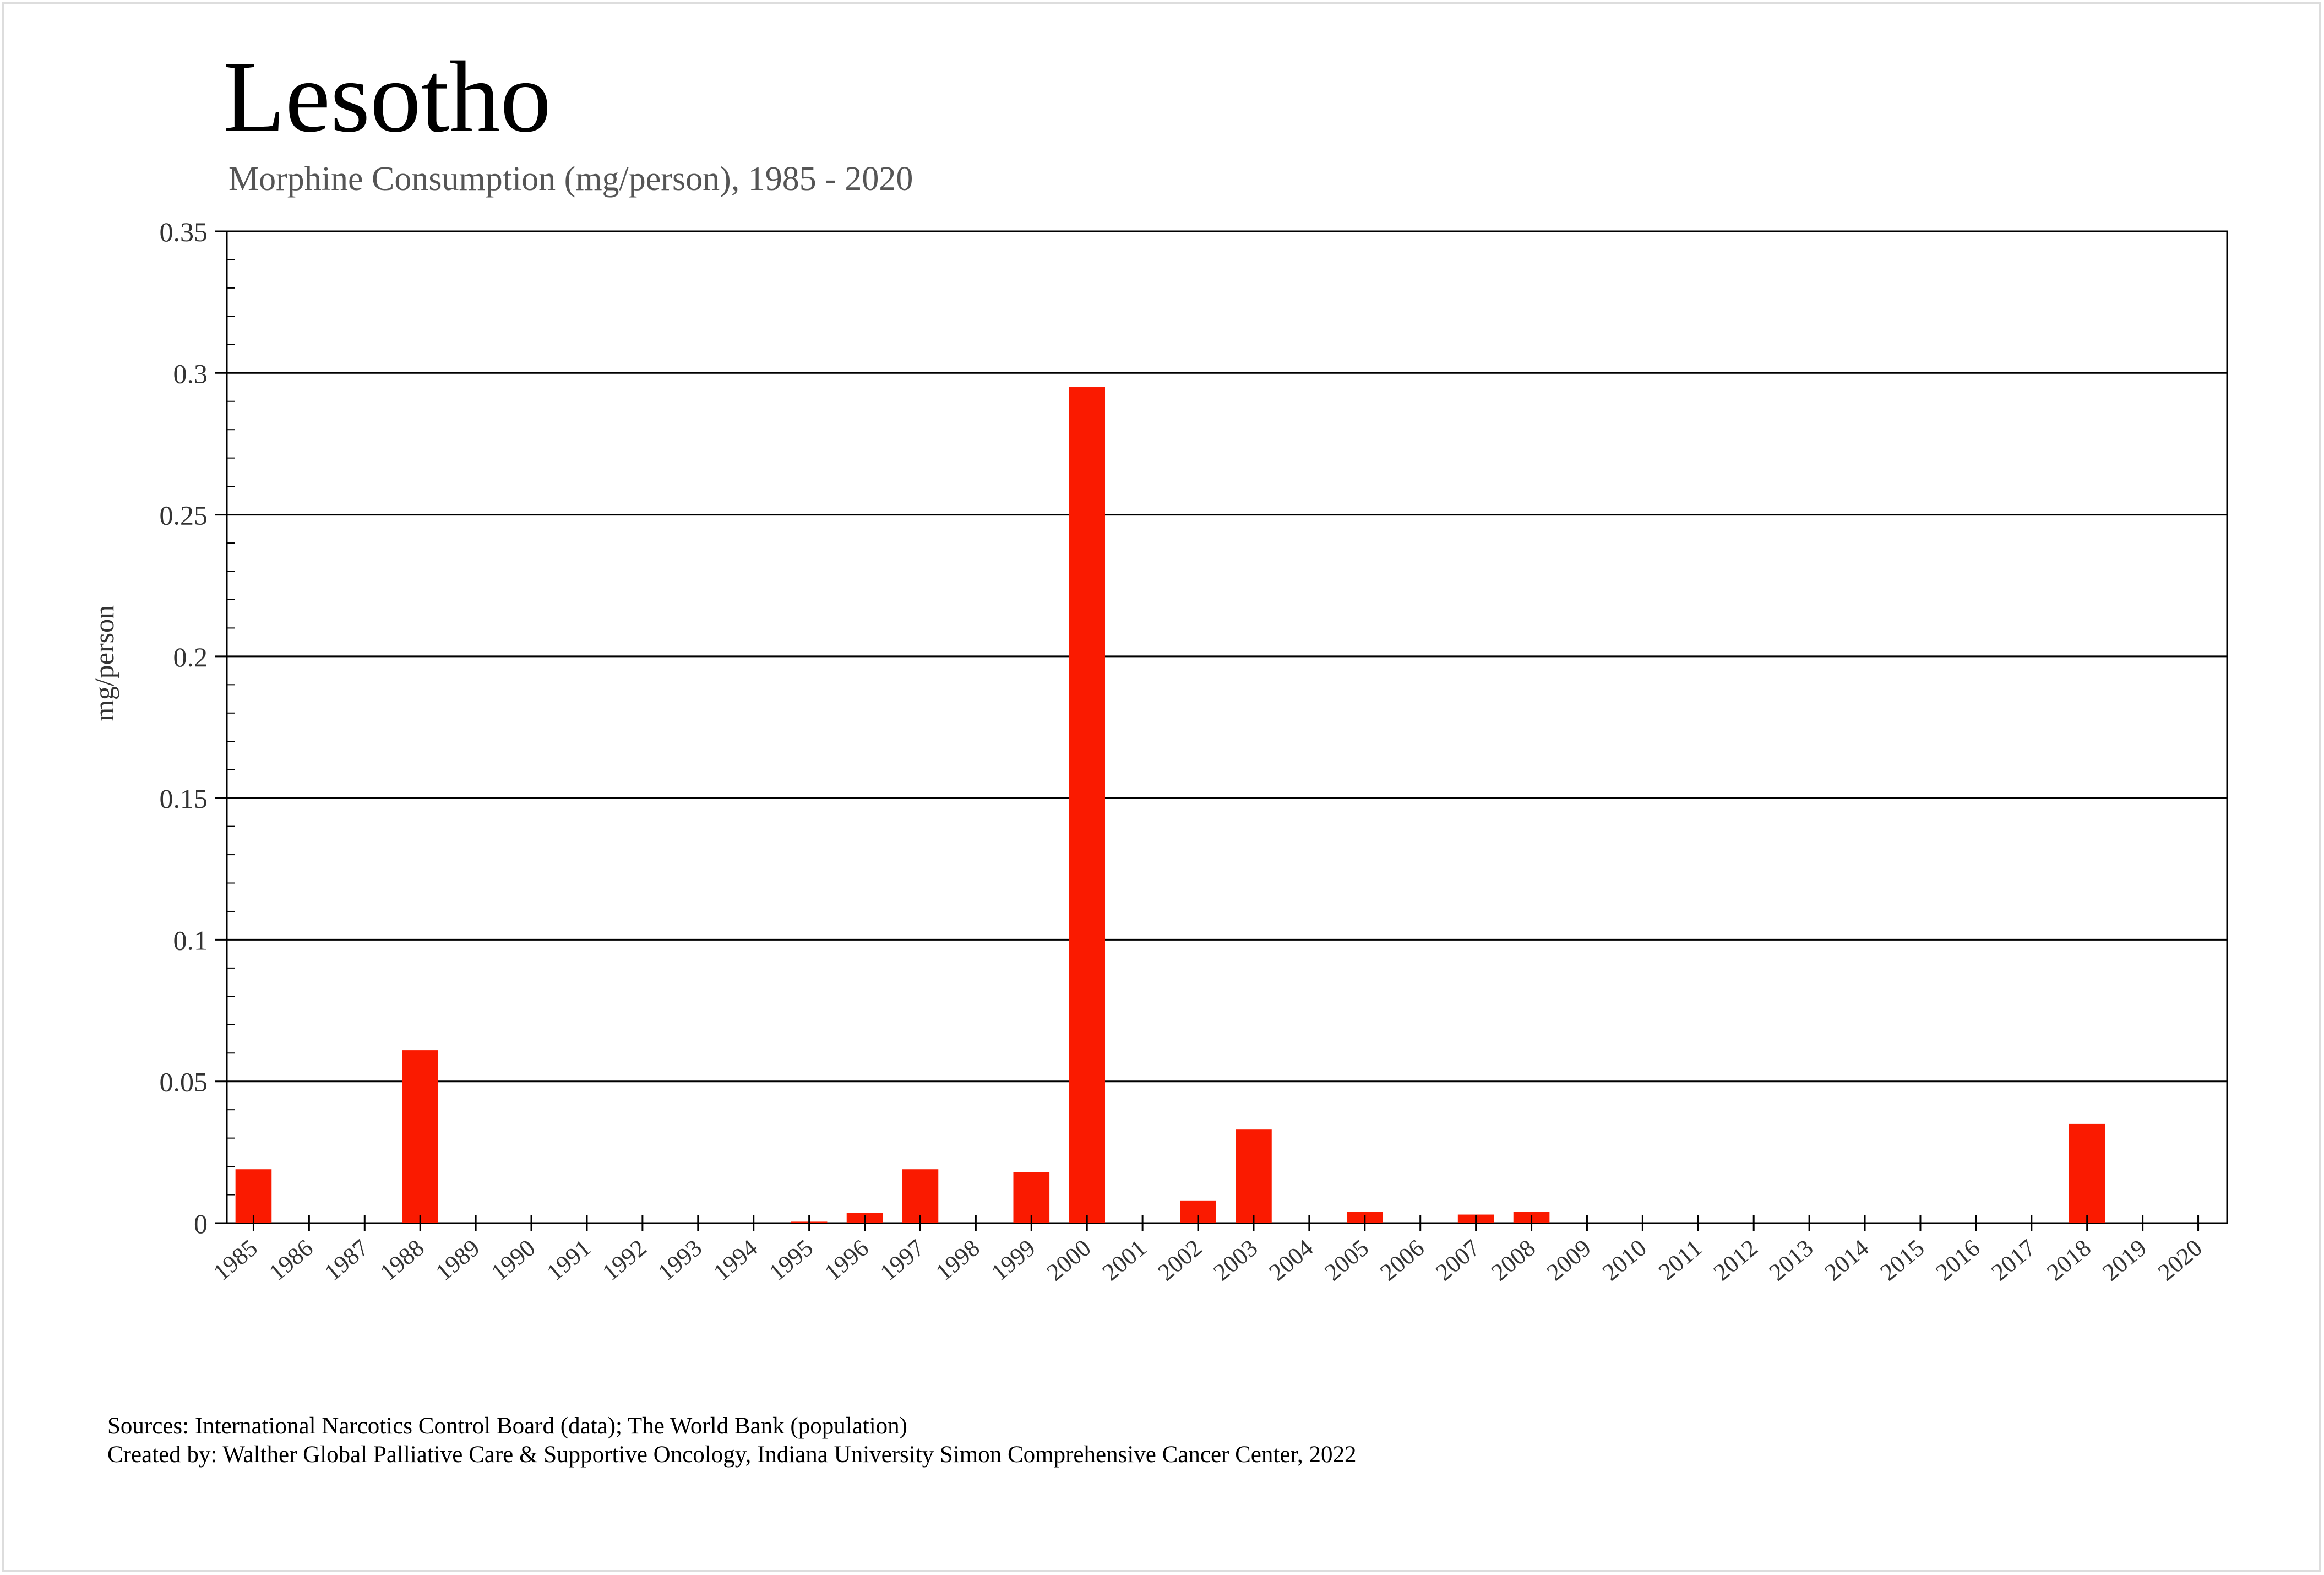  Describe the element at coordinates (1847, 1260) in the screenshot. I see `x-tick-label: 2014` at that location.